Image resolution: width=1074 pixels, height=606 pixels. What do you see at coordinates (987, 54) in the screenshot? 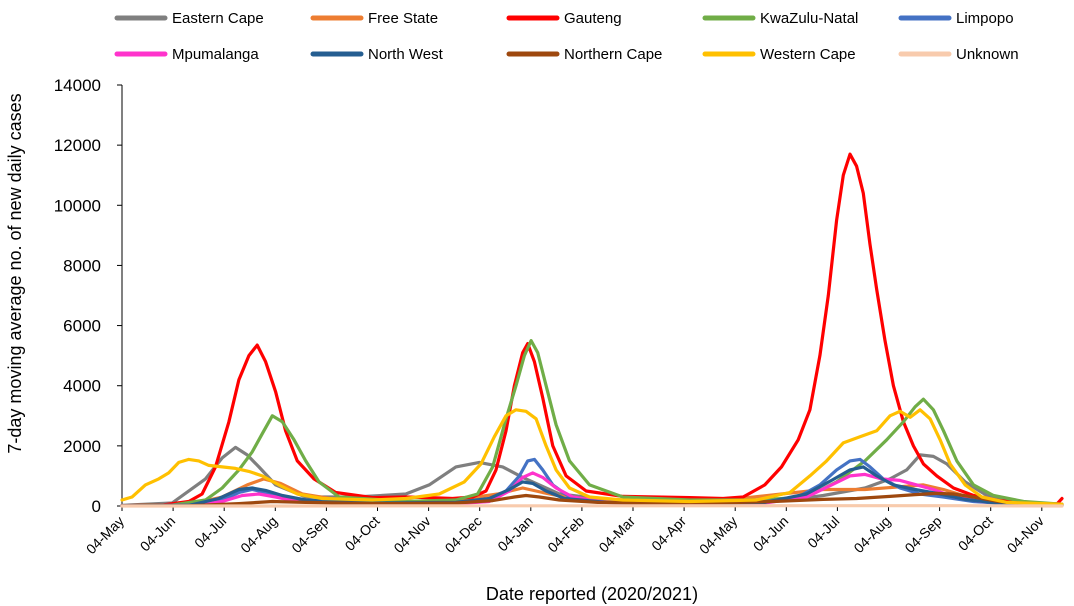
I see `legend-label: Unknown` at bounding box center [987, 54].